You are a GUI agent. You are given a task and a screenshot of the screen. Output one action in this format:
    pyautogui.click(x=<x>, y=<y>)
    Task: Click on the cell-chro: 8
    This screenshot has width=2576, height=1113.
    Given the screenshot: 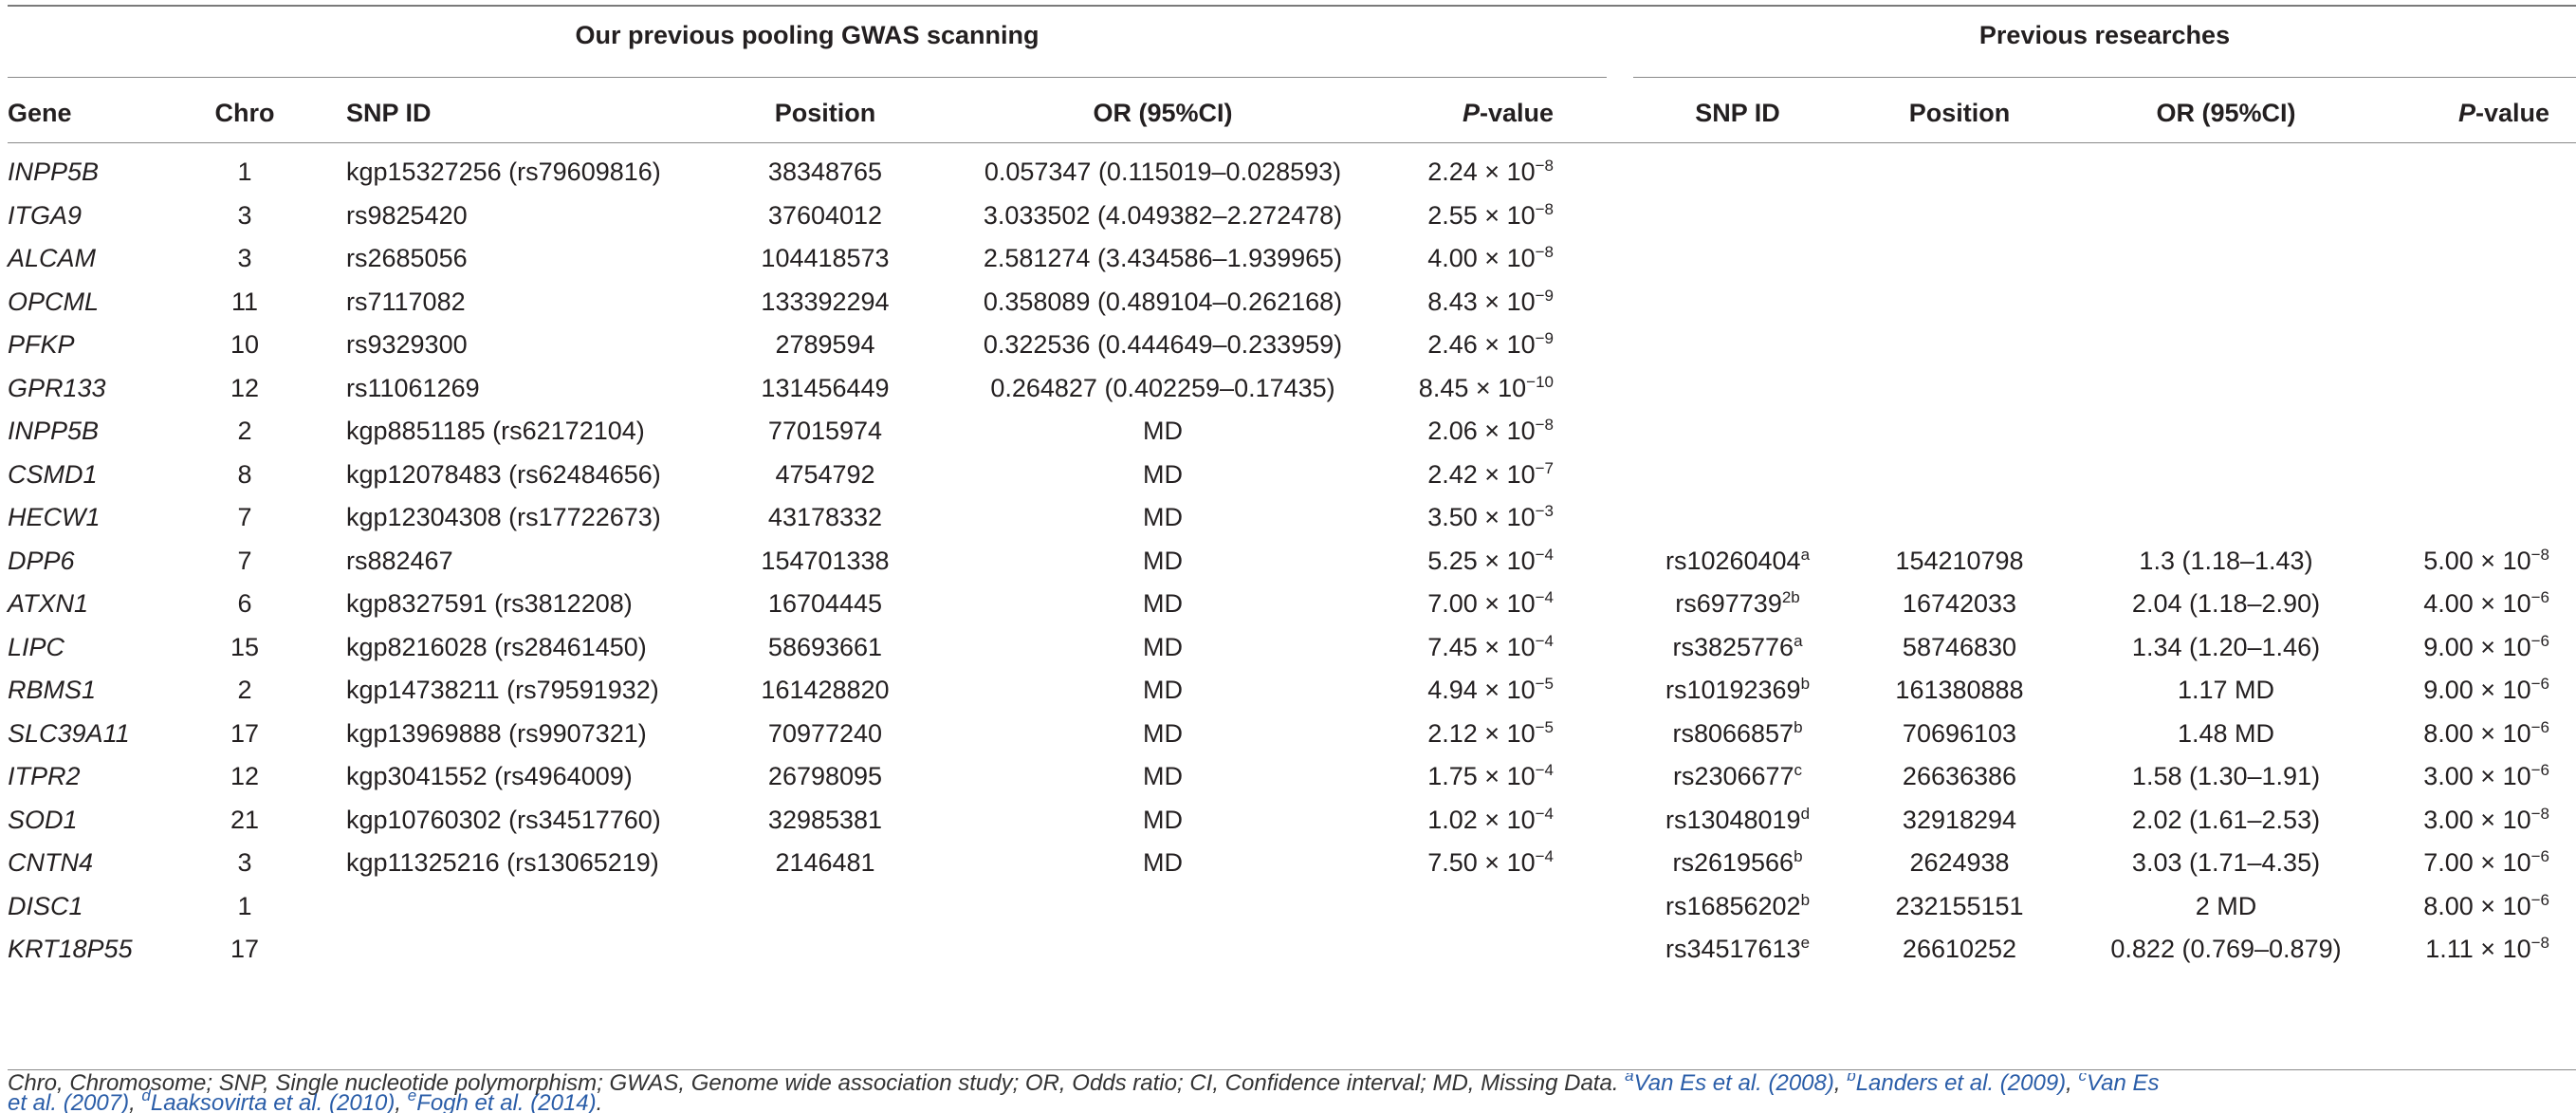 What is the action you would take?
    pyautogui.click(x=244, y=474)
    